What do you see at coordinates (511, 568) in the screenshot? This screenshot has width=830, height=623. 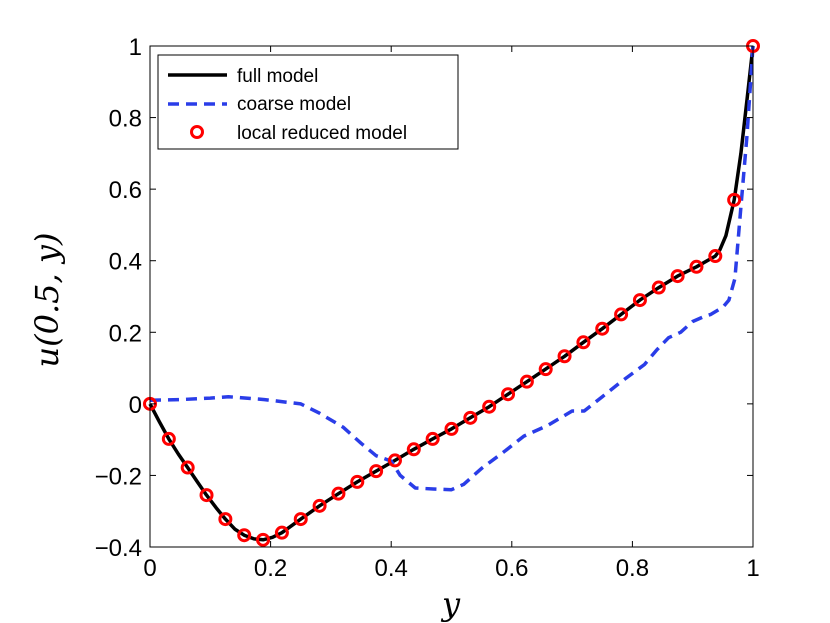 I see `x-tick-label: 0.6` at bounding box center [511, 568].